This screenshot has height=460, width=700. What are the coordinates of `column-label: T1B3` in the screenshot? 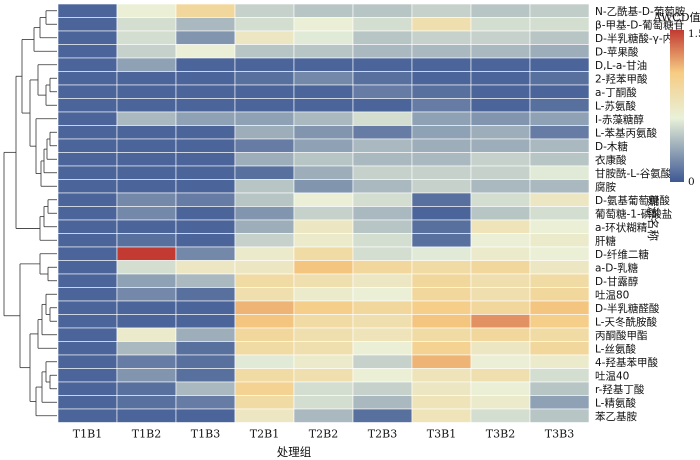 It's located at (205, 434).